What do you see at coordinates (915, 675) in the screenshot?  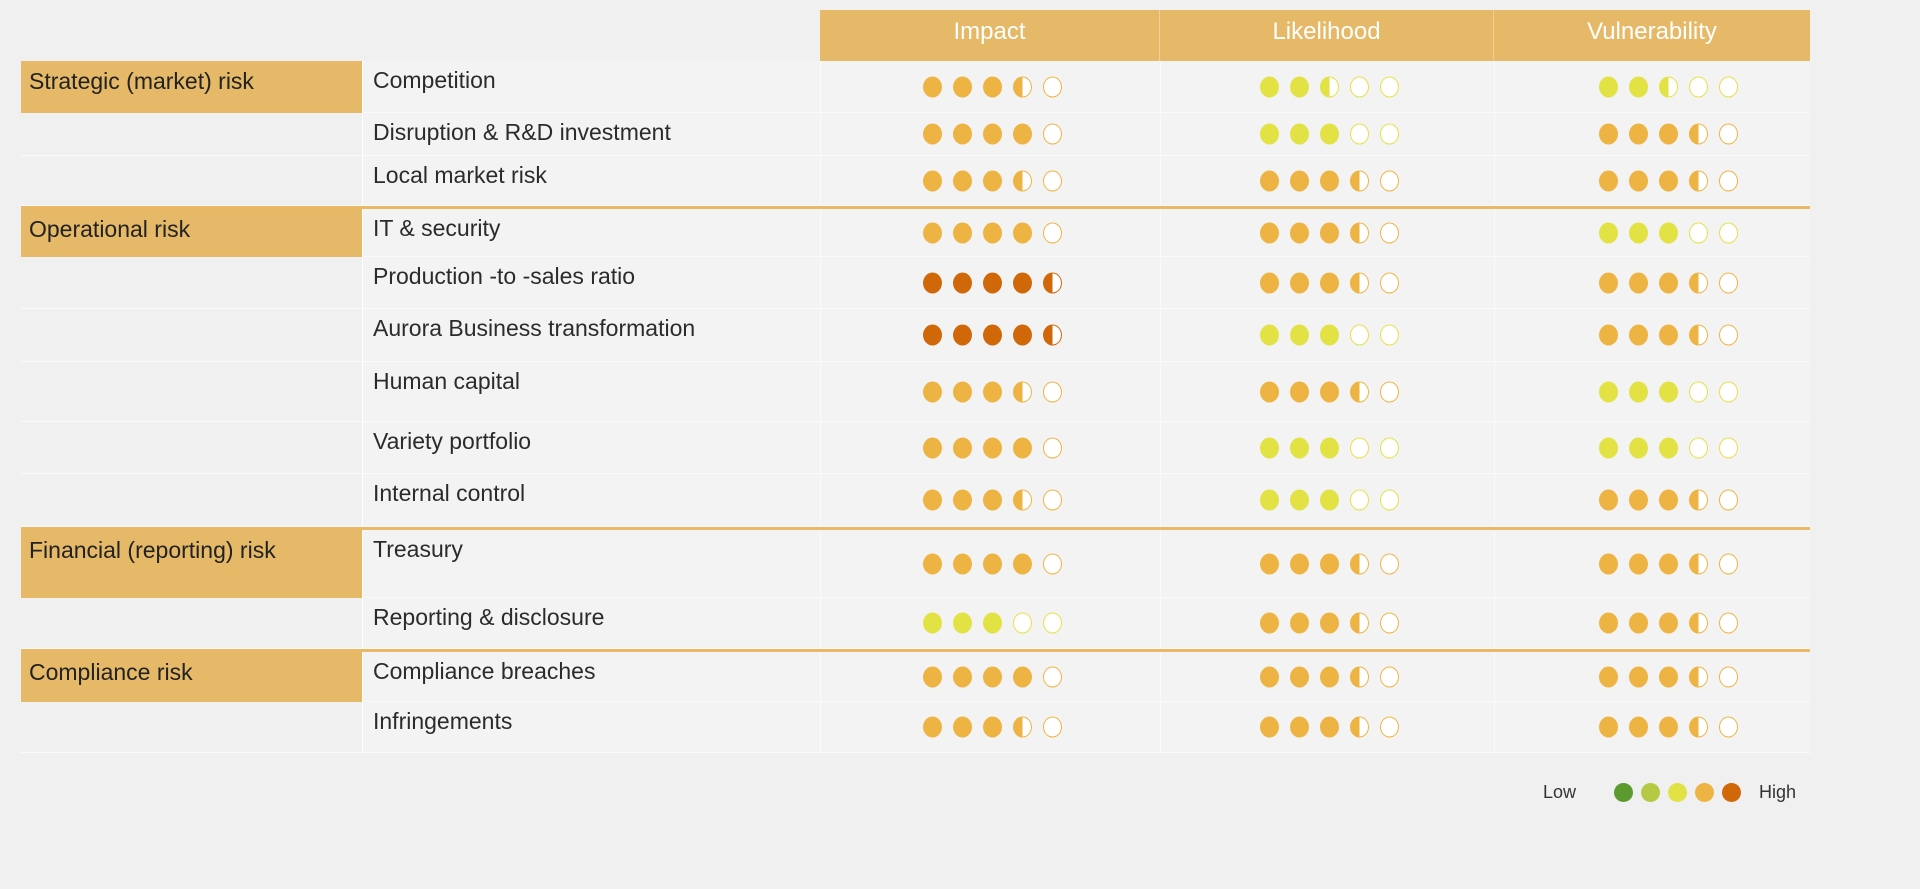 I see `table-row: Compliance risk Compliance breaches` at bounding box center [915, 675].